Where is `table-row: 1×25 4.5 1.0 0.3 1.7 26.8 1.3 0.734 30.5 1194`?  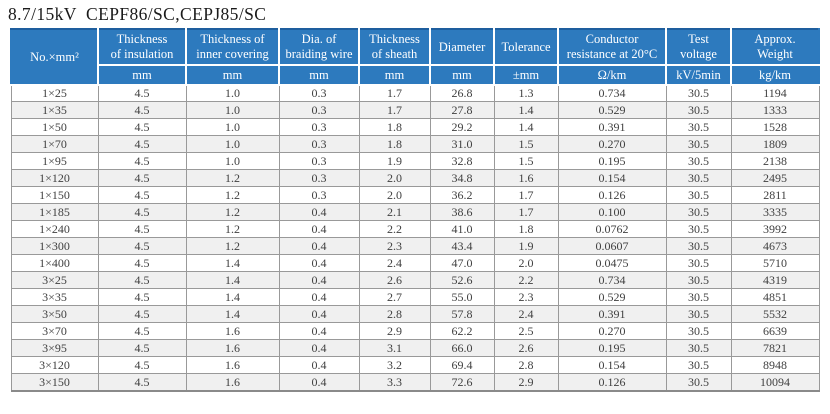 table-row: 1×25 4.5 1.0 0.3 1.7 26.8 1.3 0.734 30.5 1194 is located at coordinates (415, 93).